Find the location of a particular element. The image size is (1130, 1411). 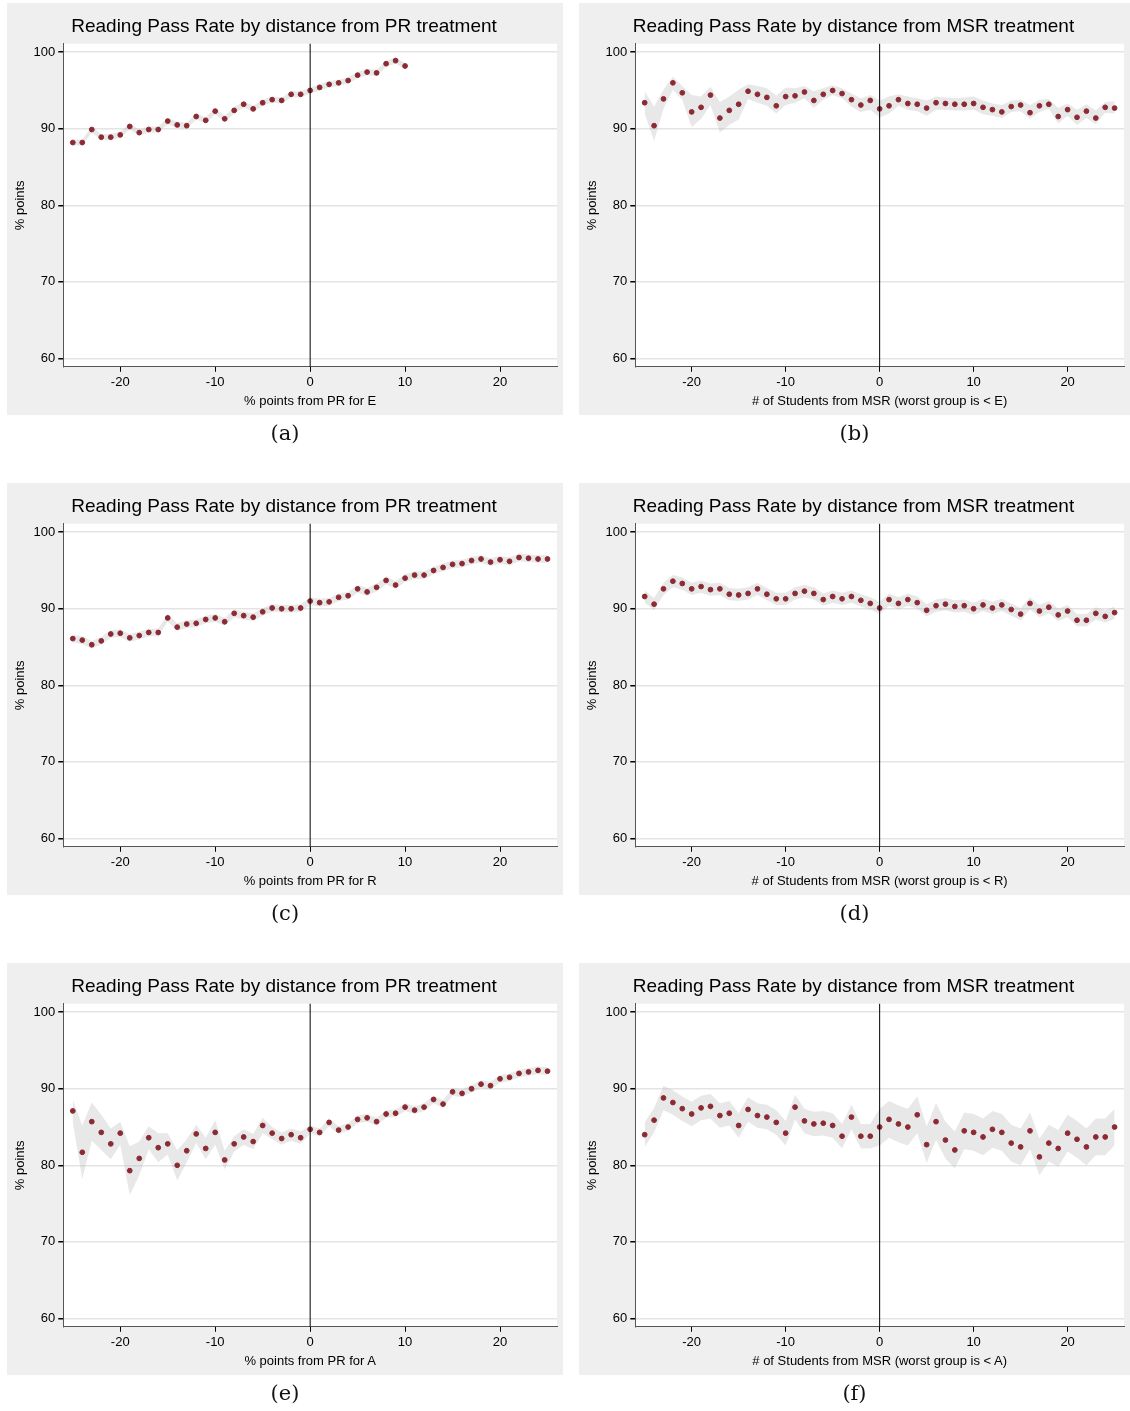

text: (b) is located at coordinates (854, 433).